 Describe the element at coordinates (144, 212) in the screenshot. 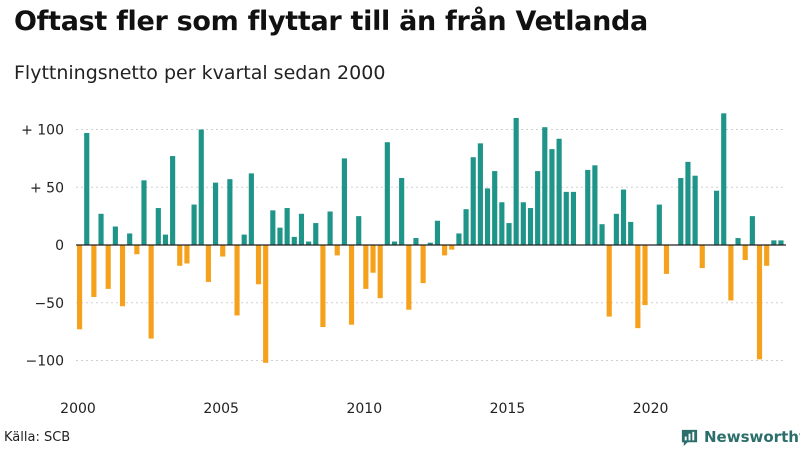

I see `bar-2002-q2` at that location.